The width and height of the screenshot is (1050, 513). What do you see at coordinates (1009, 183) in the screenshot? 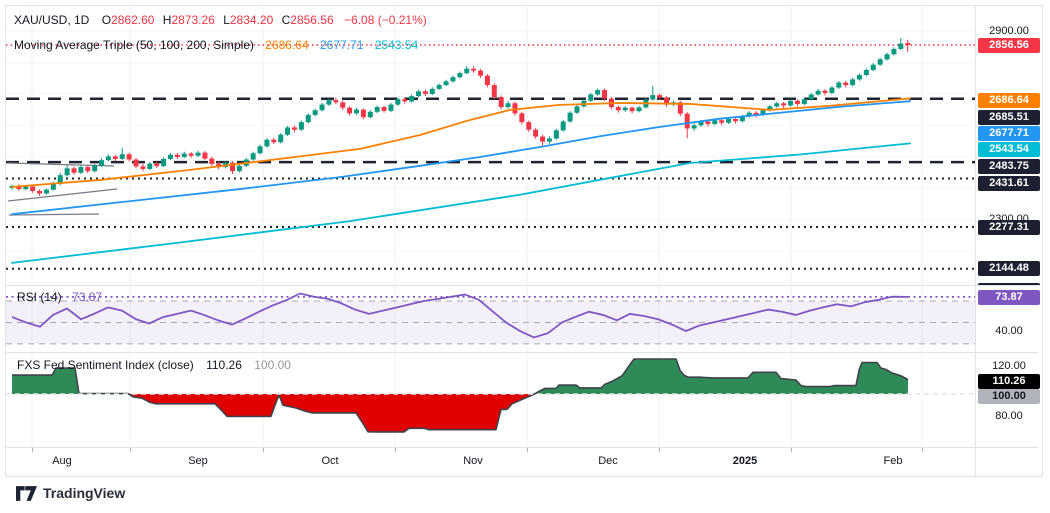
I see `price-badge-2431.61: 2431.61` at bounding box center [1009, 183].